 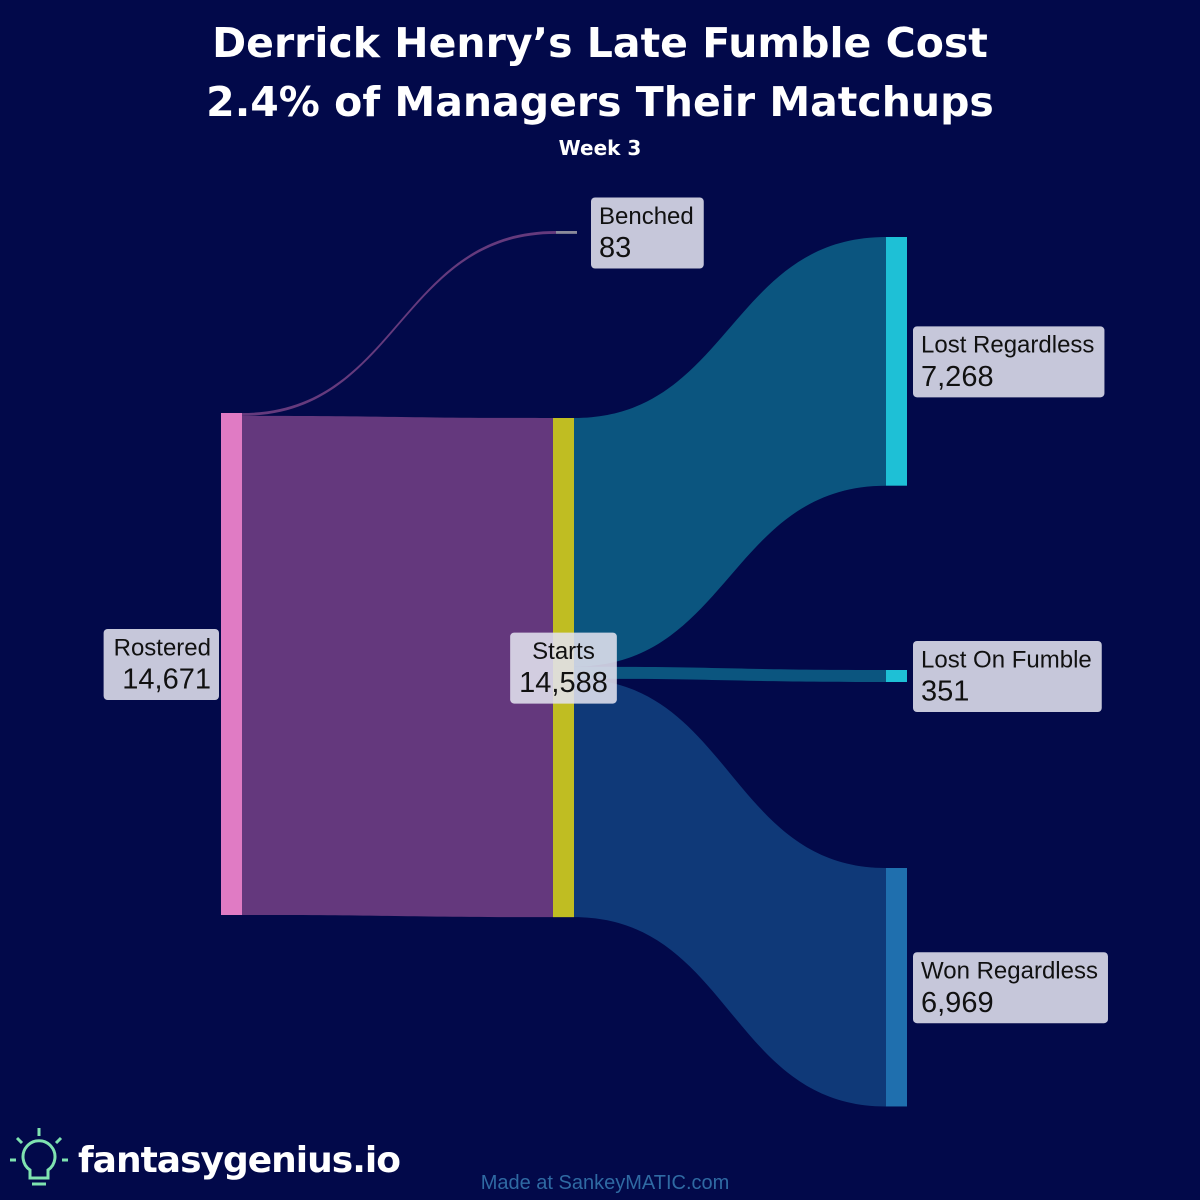 I want to click on node-label: Lost On Fumble 351, so click(x=1007, y=677).